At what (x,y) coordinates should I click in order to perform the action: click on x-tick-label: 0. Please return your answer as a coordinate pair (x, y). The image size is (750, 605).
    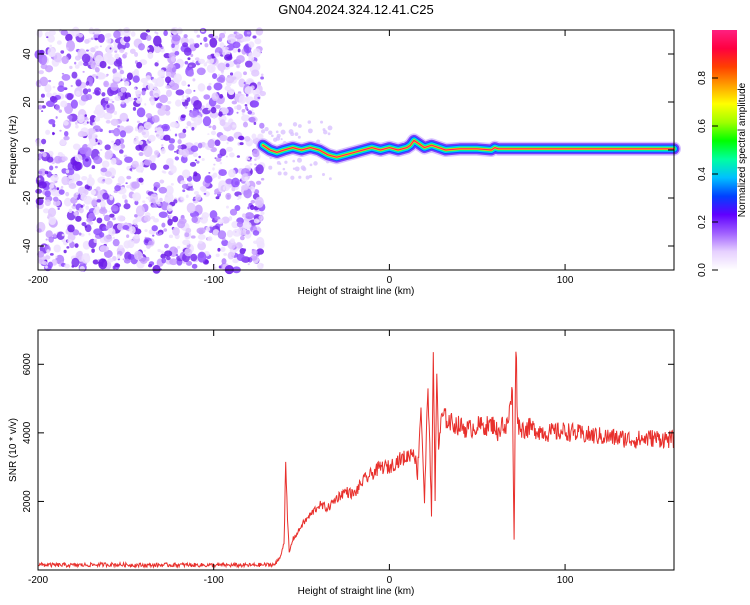
    Looking at the image, I should click on (390, 280).